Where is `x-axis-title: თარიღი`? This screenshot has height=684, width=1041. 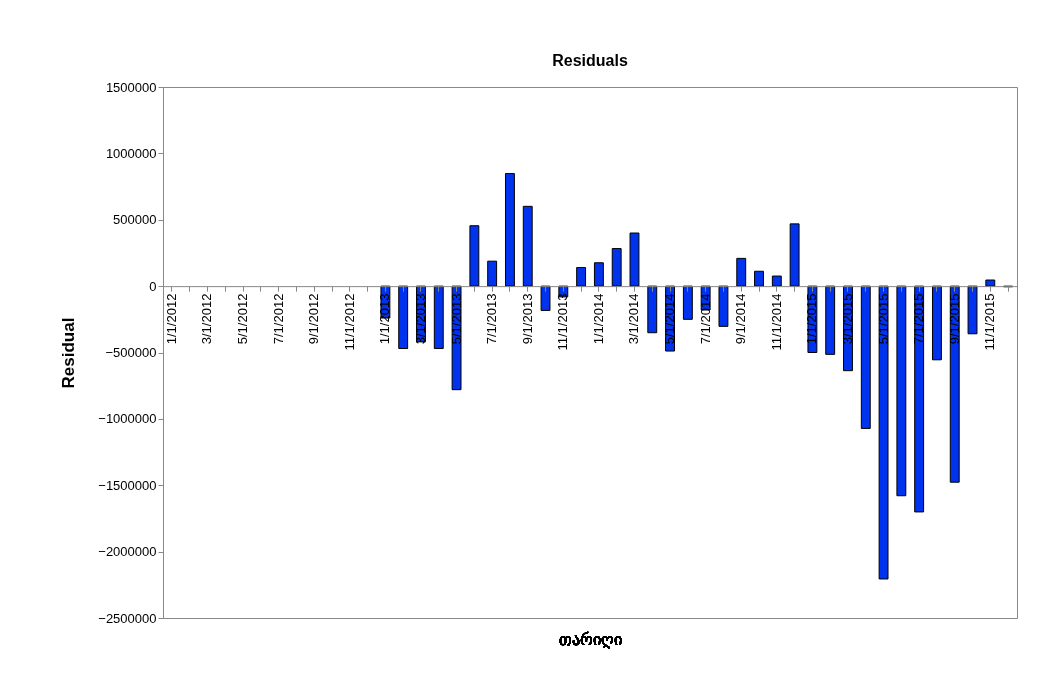 x-axis-title: თარიღი is located at coordinates (590, 640).